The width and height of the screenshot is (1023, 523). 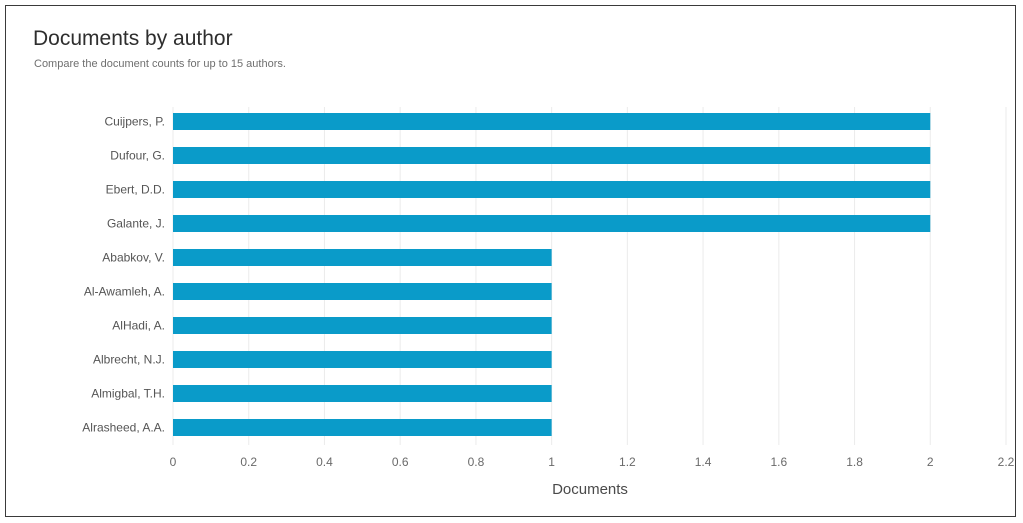 What do you see at coordinates (135, 190) in the screenshot?
I see `category-label: Ebert, D.D.` at bounding box center [135, 190].